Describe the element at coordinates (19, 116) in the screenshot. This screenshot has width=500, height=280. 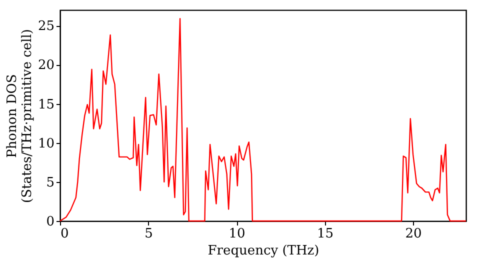
I see `y-axis-title: Phonon DOS (States/THz·primitive cell)` at that location.